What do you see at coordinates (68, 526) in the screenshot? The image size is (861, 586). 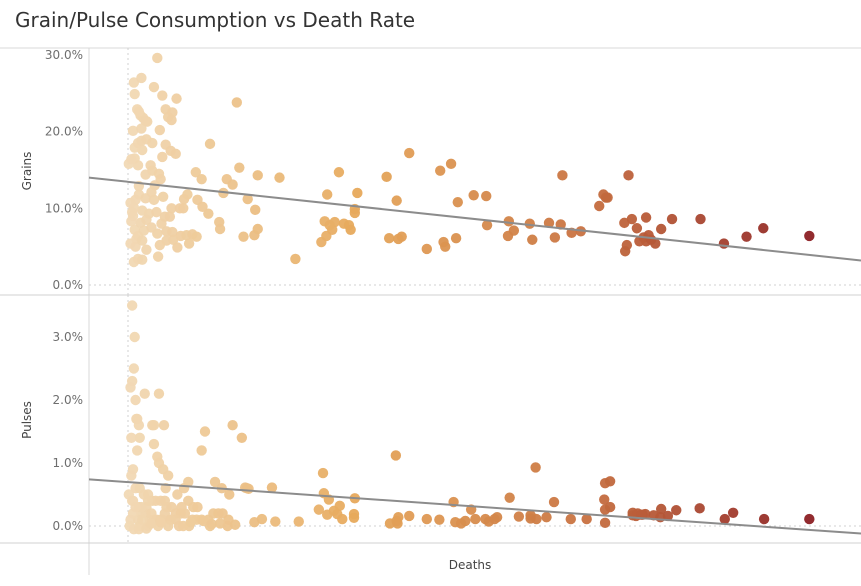 I see `bottom-y-tick-label: 0.0%` at bounding box center [68, 526].